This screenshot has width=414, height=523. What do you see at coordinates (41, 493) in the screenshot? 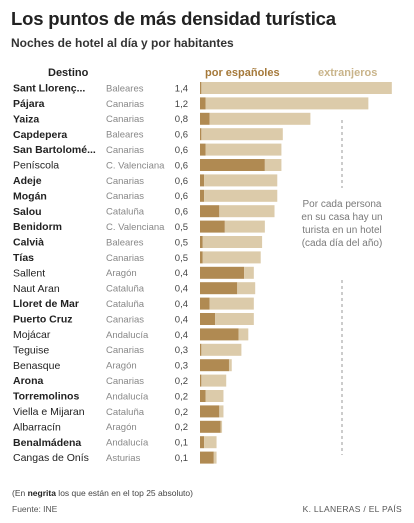
I see `footnote-bold: negrita` at bounding box center [41, 493].